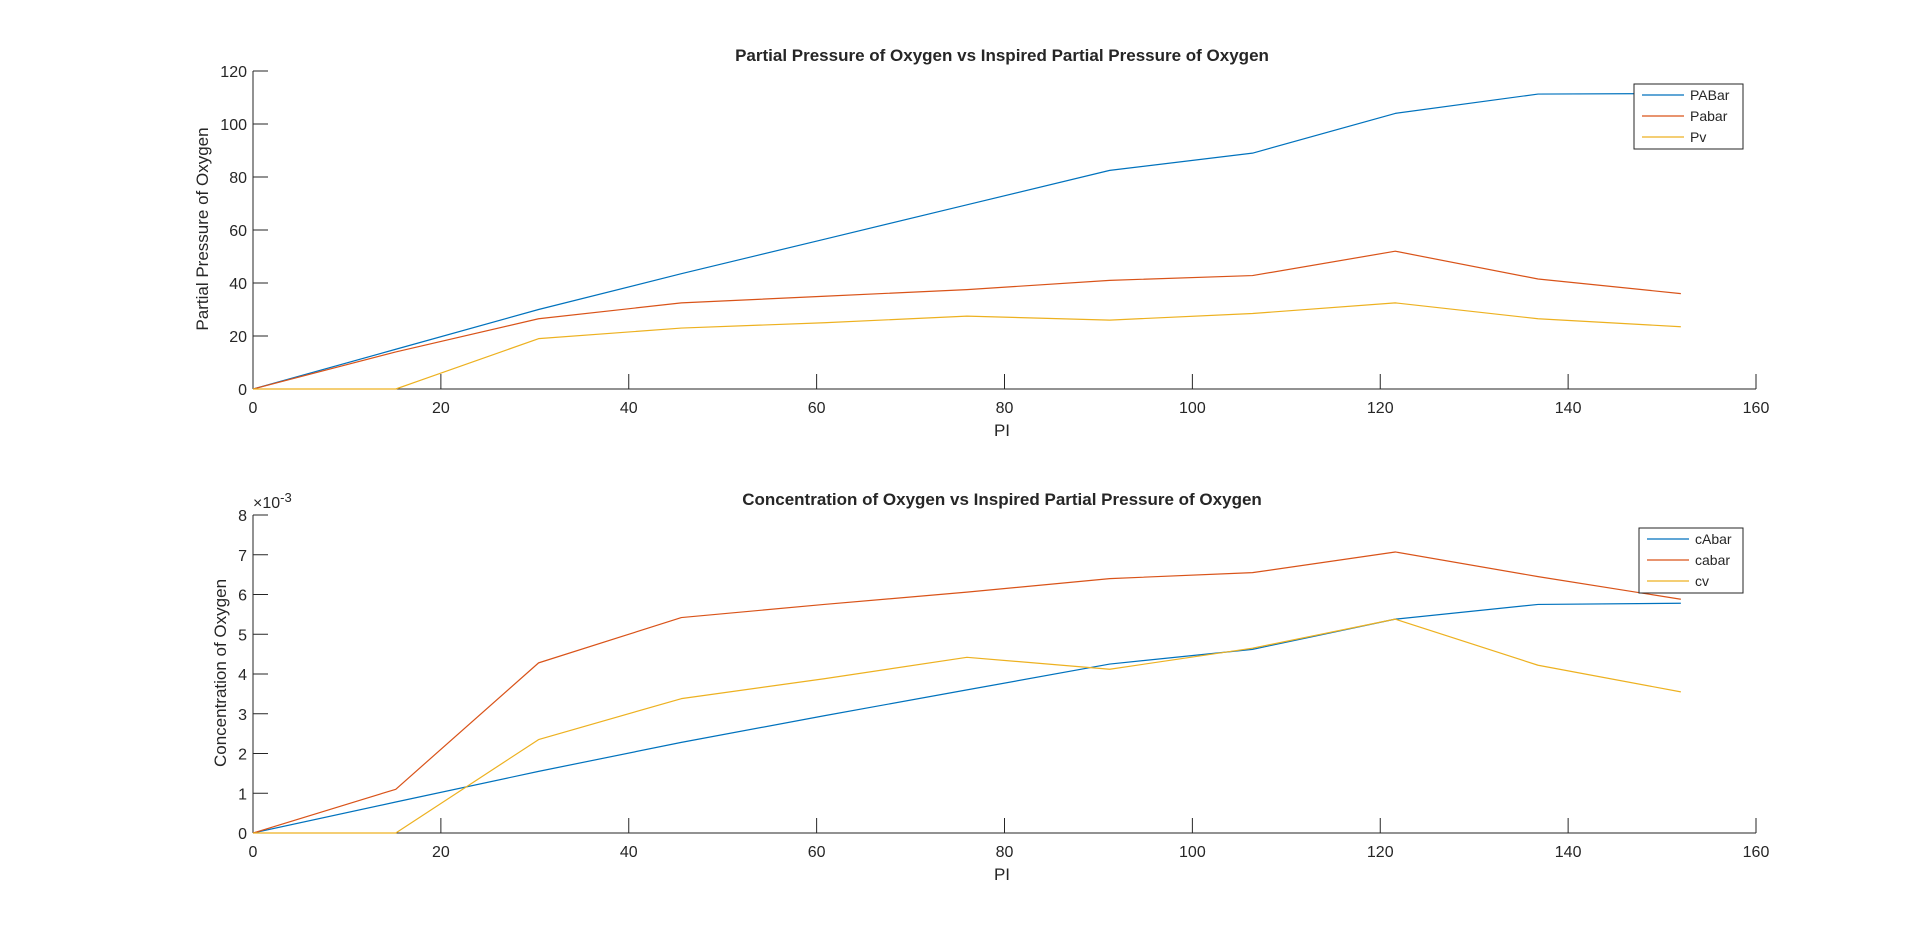  I want to click on y-tick-label: 4, so click(242, 675).